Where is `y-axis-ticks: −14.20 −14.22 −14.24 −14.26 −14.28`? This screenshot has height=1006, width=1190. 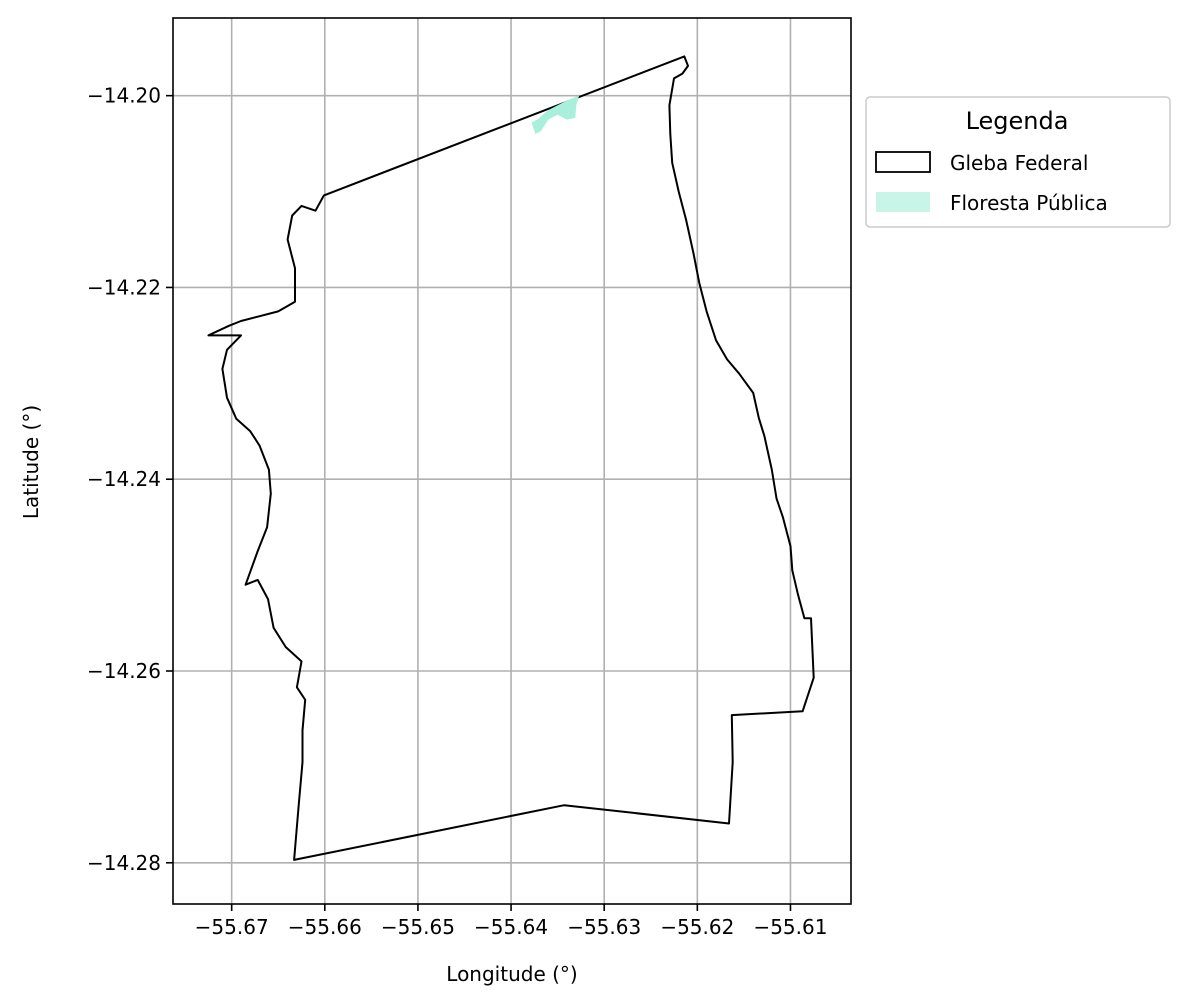 y-axis-ticks: −14.20 −14.22 −14.24 −14.26 −14.28 is located at coordinates (130, 479).